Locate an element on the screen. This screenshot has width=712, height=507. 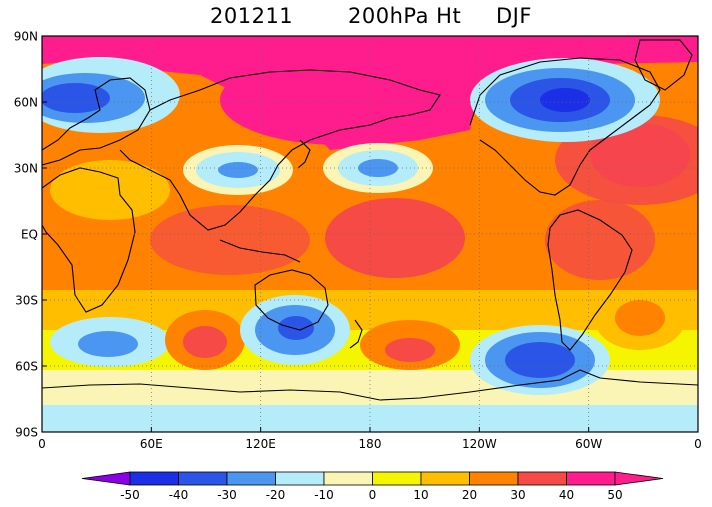
title-season: DJF is located at coordinates (514, 16).